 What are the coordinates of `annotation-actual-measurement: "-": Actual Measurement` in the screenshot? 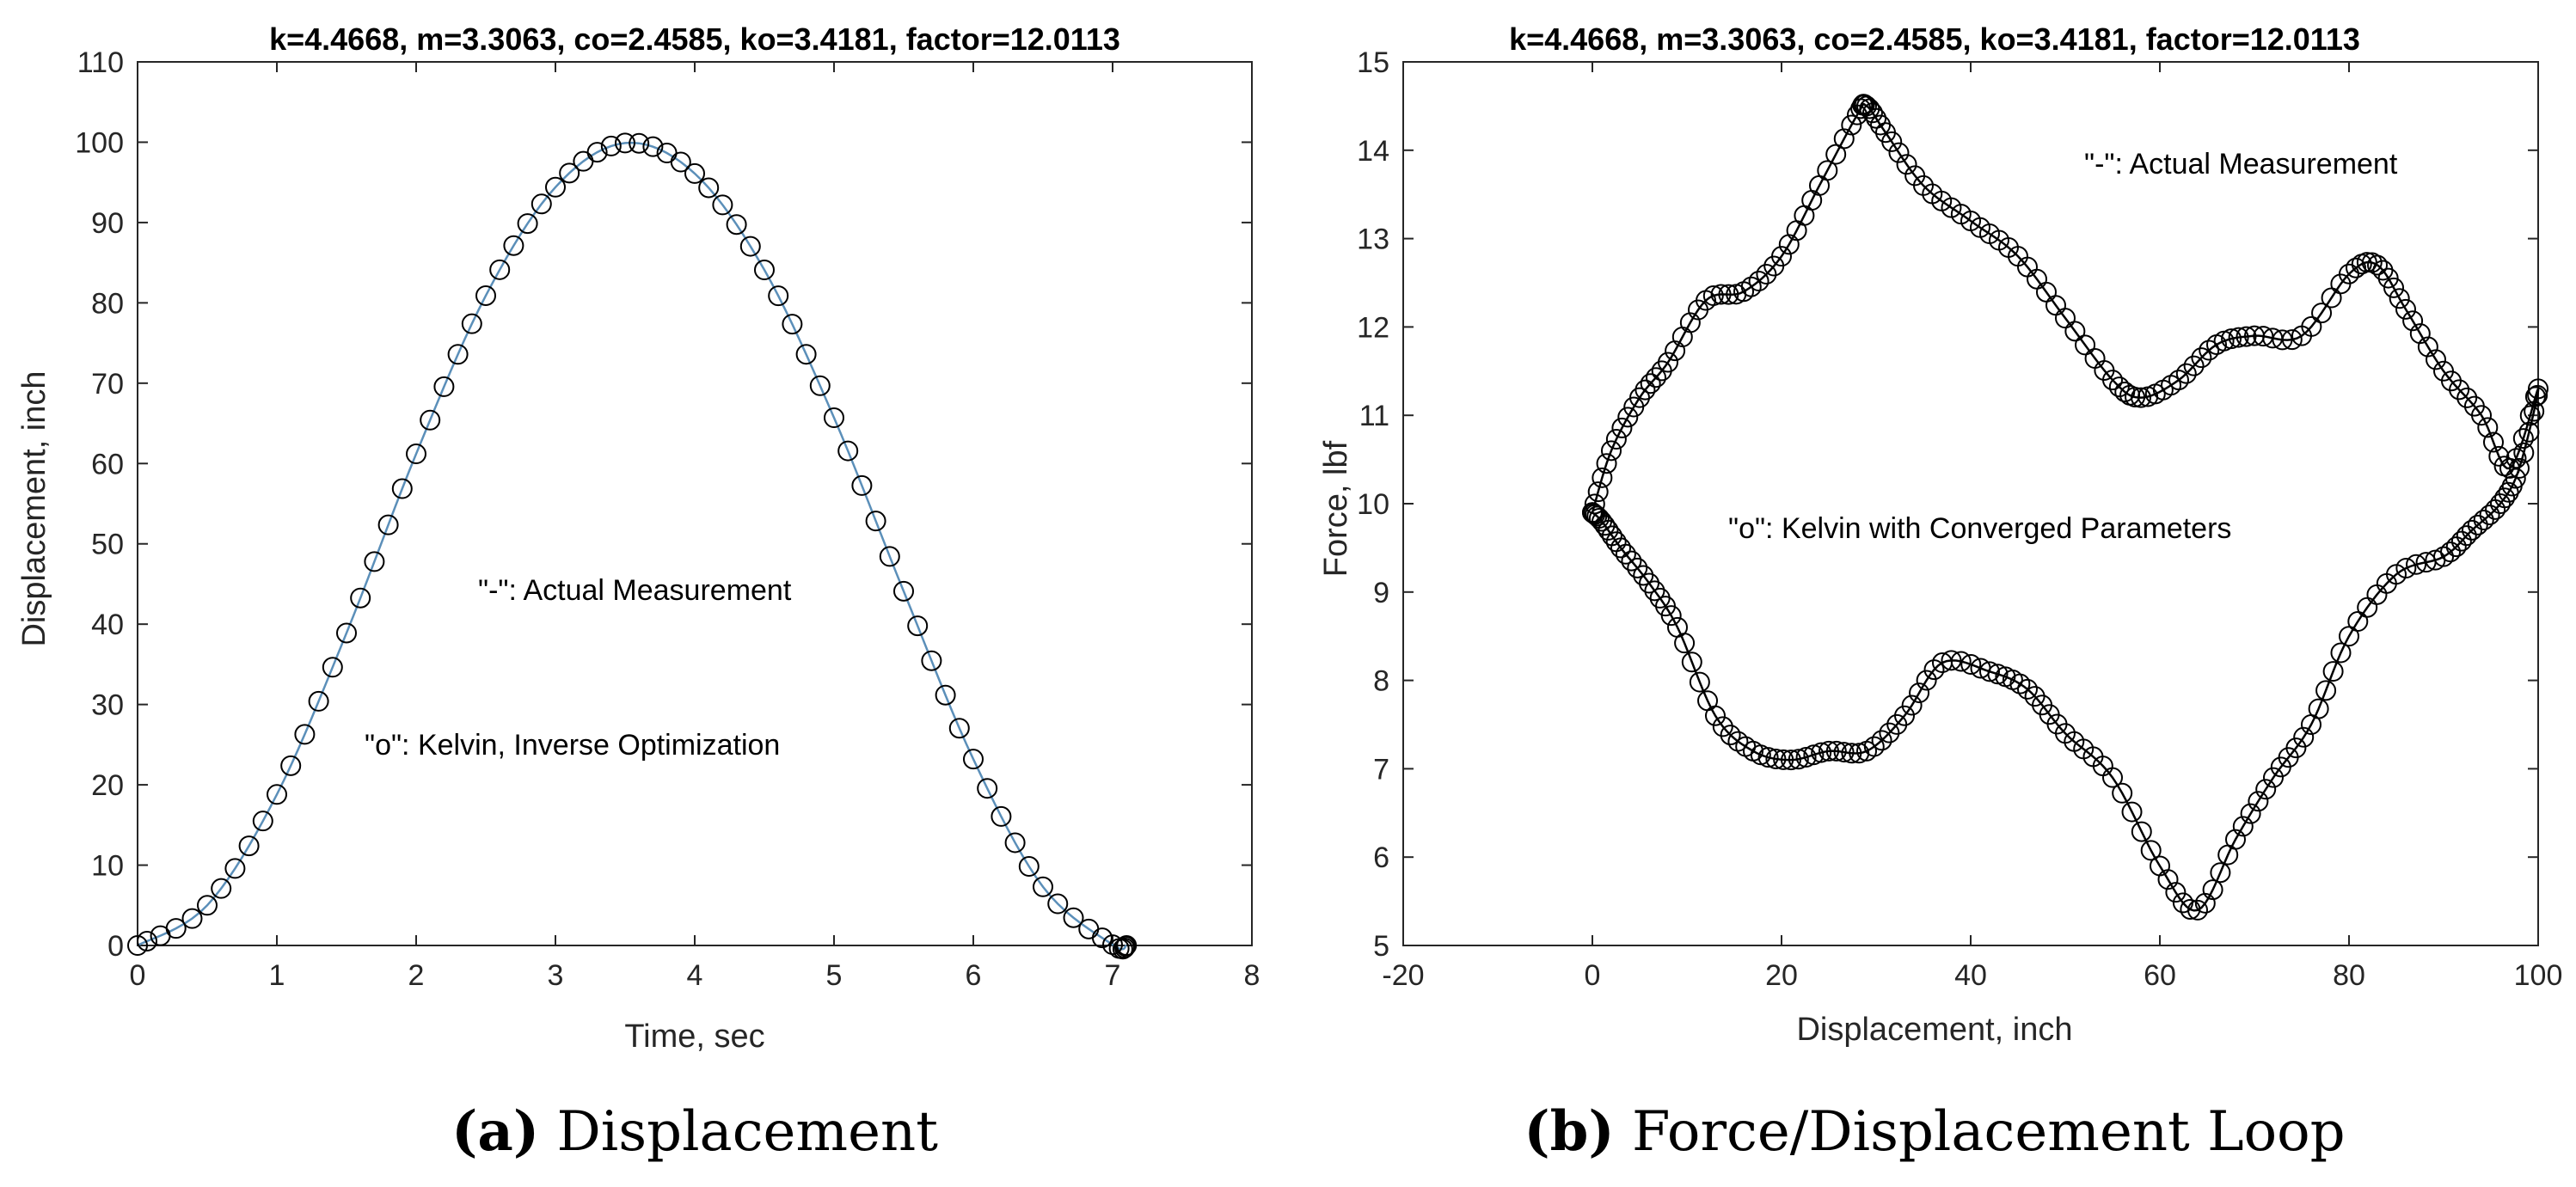 It's located at (635, 590).